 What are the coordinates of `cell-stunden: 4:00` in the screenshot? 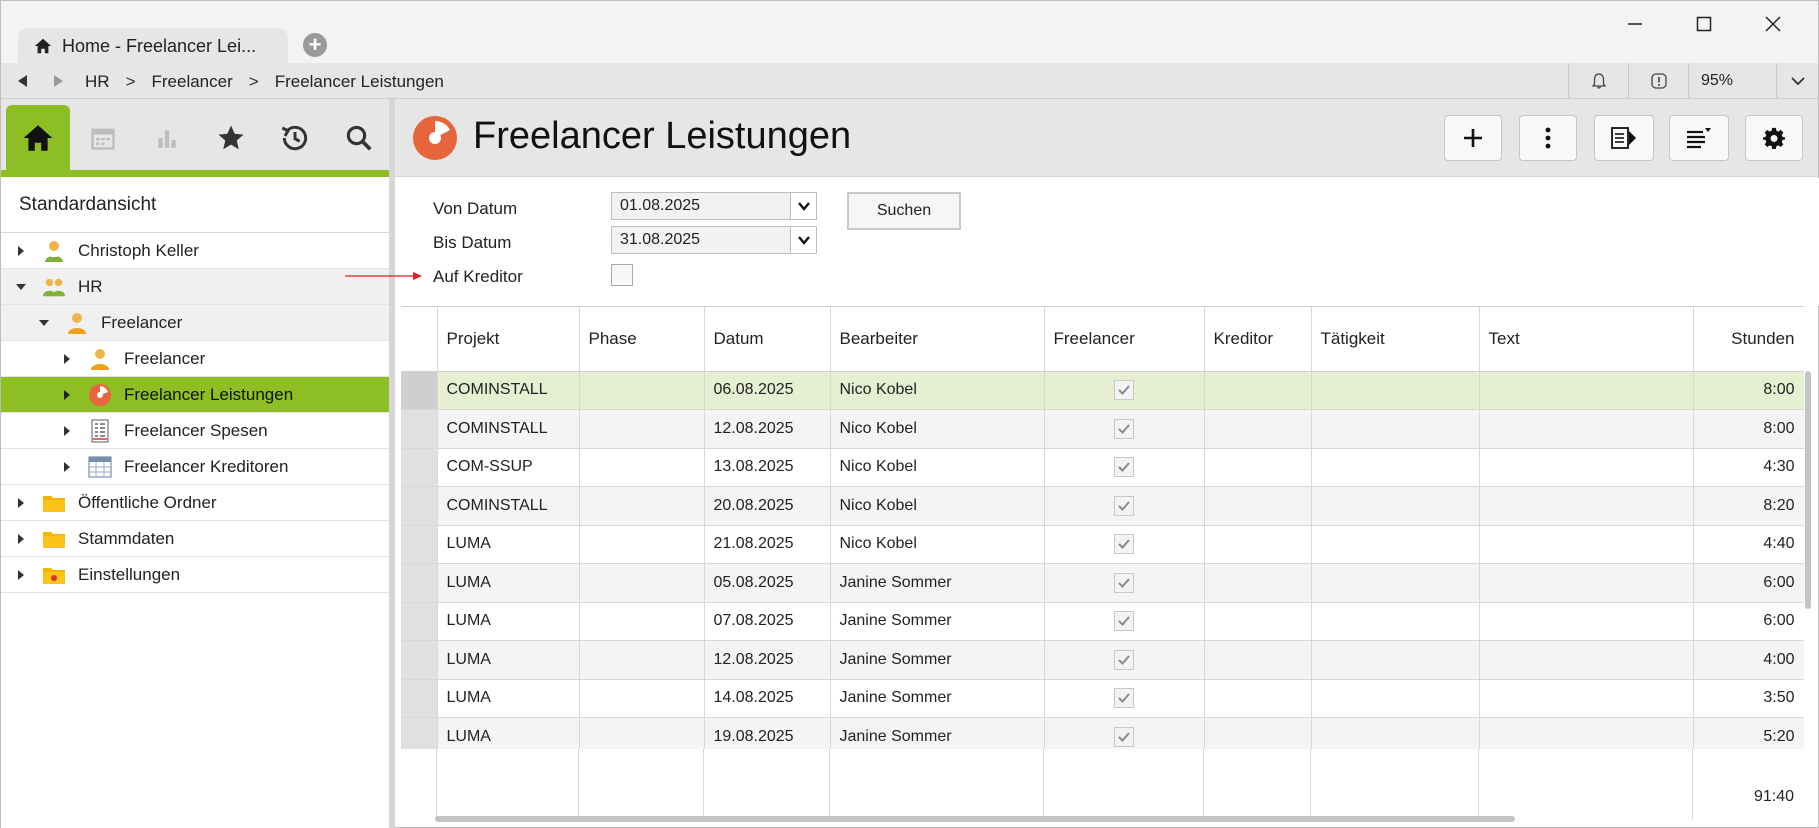 It's located at (1748, 660).